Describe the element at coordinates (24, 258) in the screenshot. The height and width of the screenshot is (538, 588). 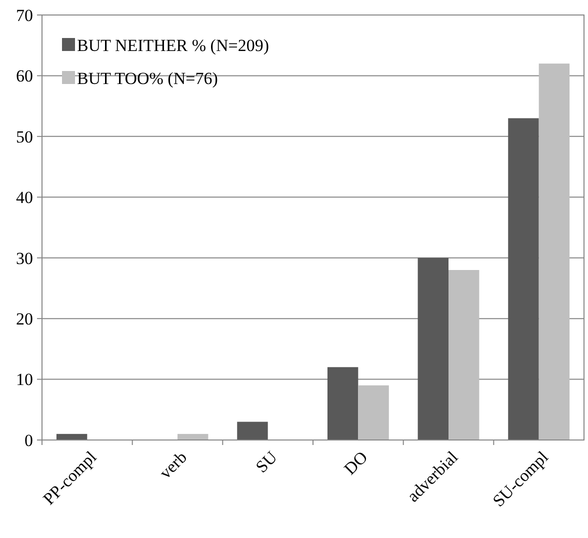
I see `y-tick-label: 30` at that location.